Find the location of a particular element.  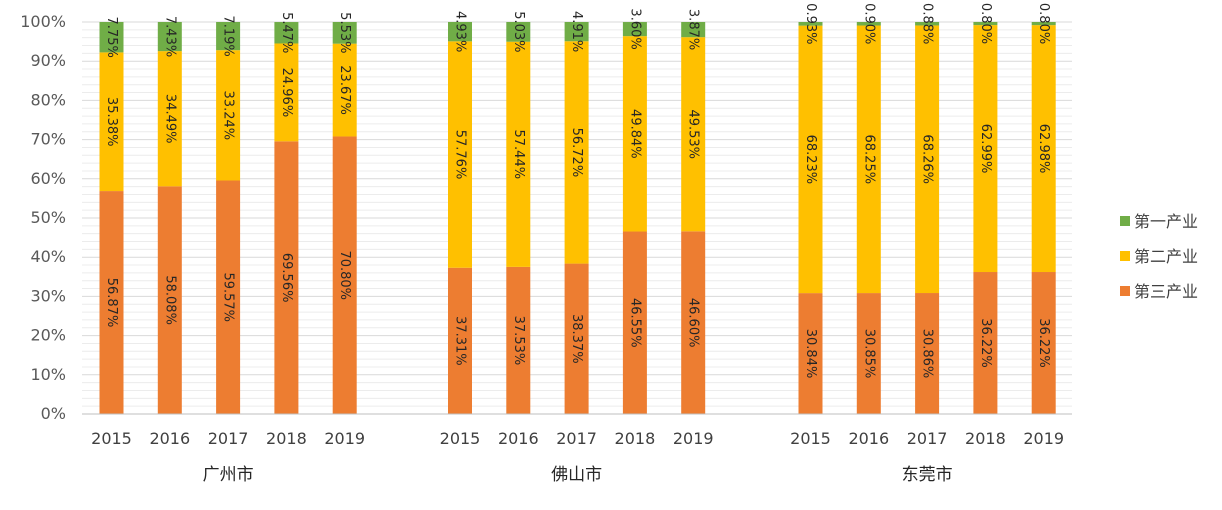

data-label: 3.60% is located at coordinates (634, 28).